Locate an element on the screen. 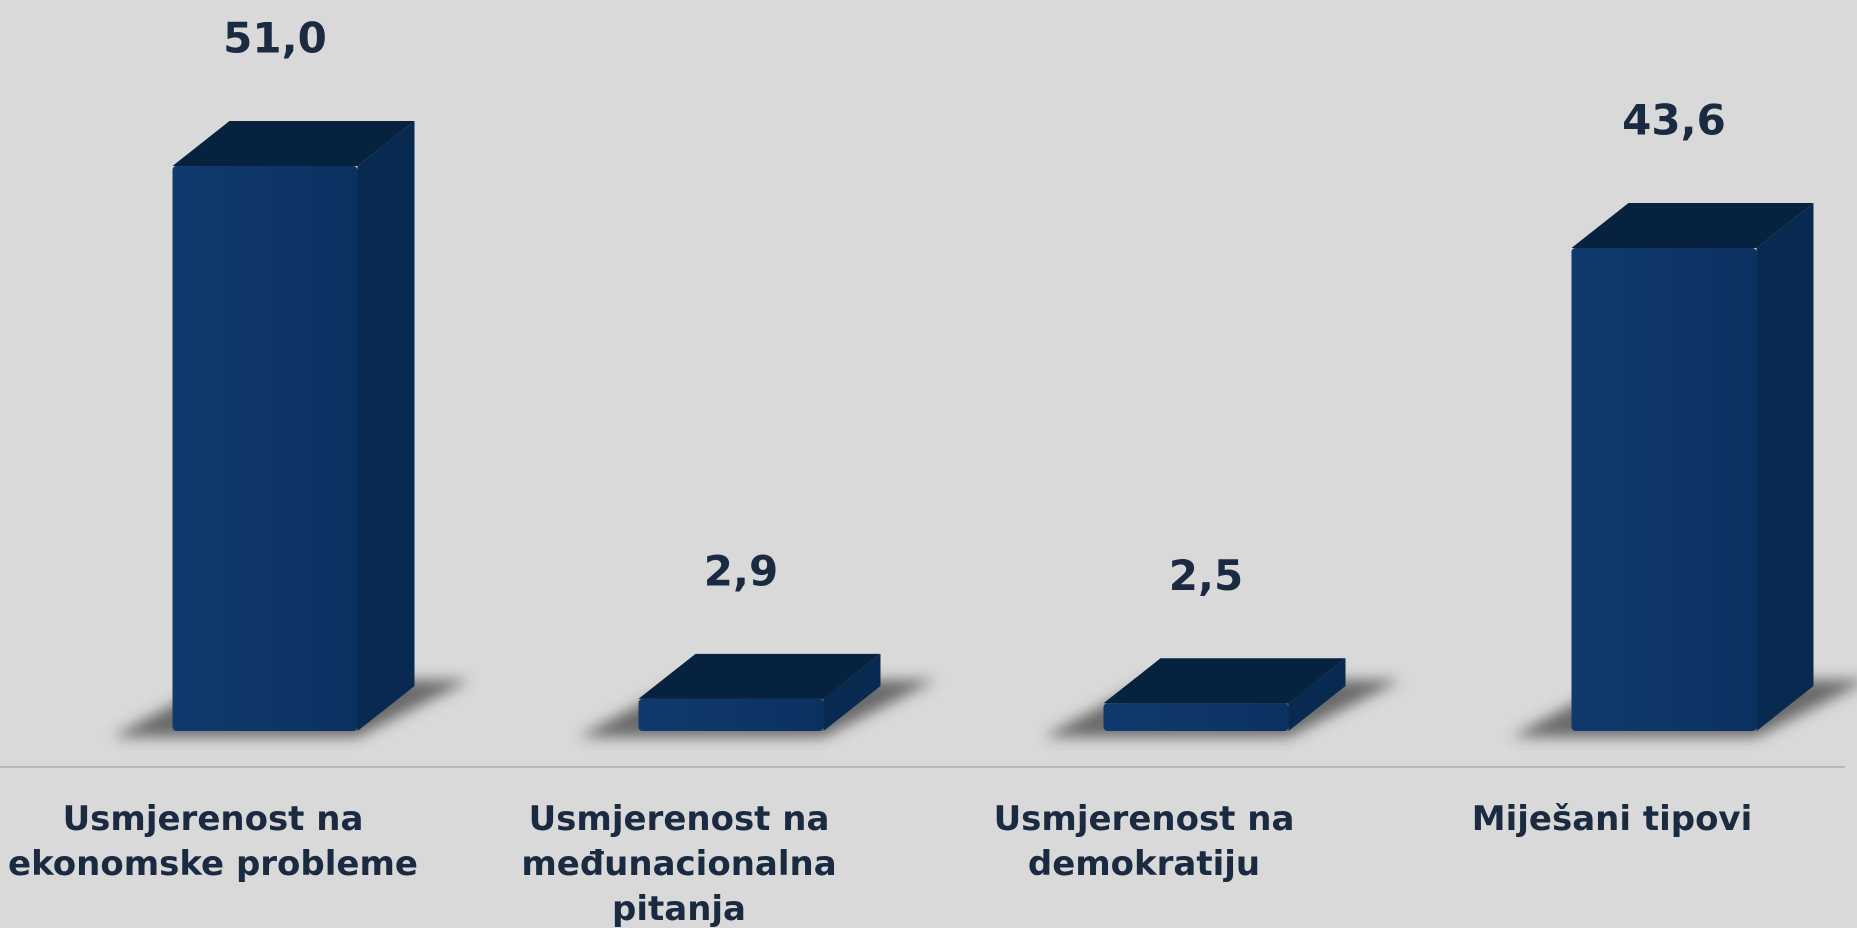 This screenshot has width=1857, height=928. x-tick-label: Usmjerenost na međunacionalna pitanja is located at coordinates (678, 863).